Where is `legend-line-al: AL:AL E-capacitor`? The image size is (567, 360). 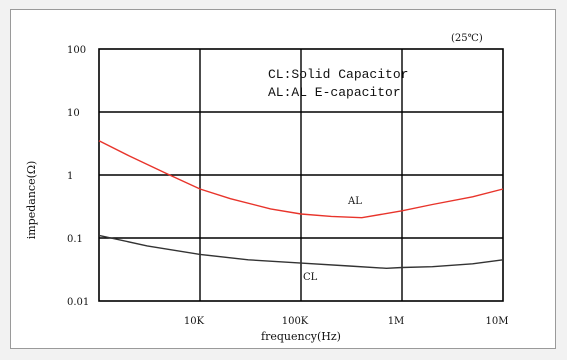 legend-line-al: AL:AL E-capacitor is located at coordinates (334, 92).